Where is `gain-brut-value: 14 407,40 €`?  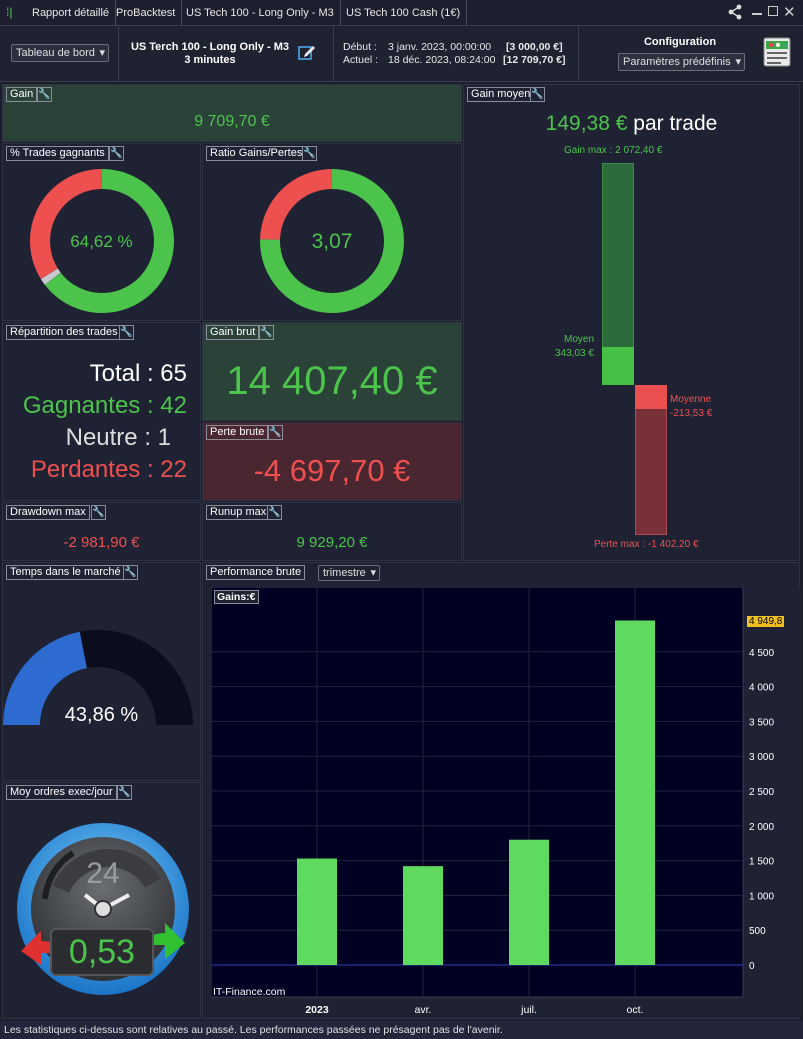
gain-brut-value: 14 407,40 € is located at coordinates (332, 381).